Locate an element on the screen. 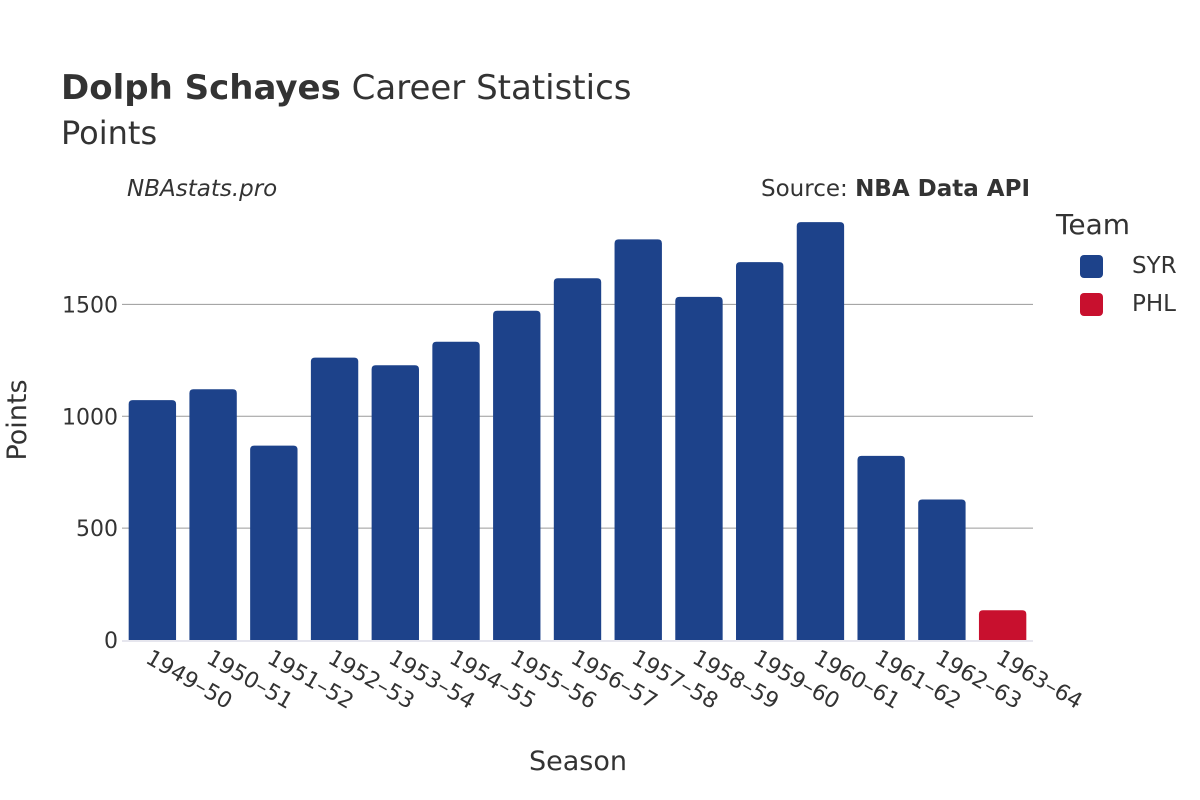 This screenshot has height=800, width=1200. bar-syr-1951–52 is located at coordinates (274, 542).